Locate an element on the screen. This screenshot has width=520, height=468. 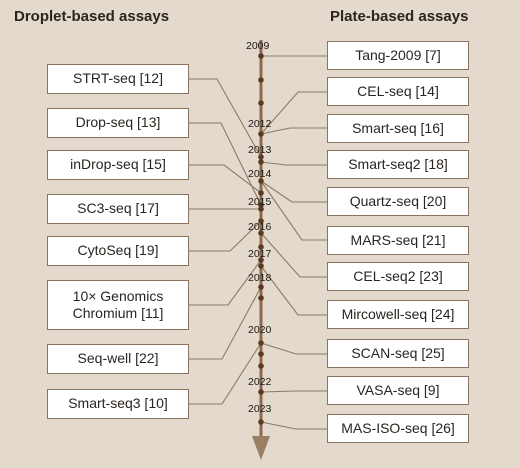
droplet-box-sc3-seq: SC3-seq [17] is located at coordinates (118, 209).